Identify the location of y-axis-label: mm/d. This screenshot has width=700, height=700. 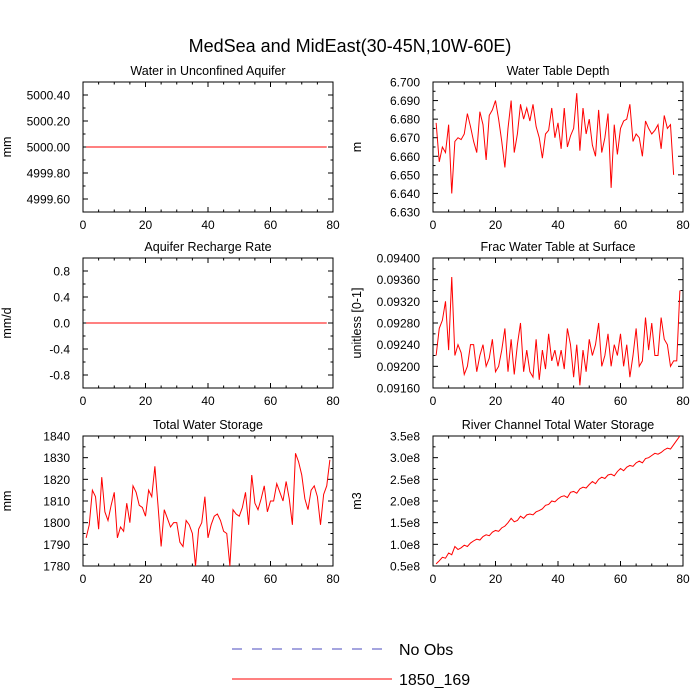
(7, 322).